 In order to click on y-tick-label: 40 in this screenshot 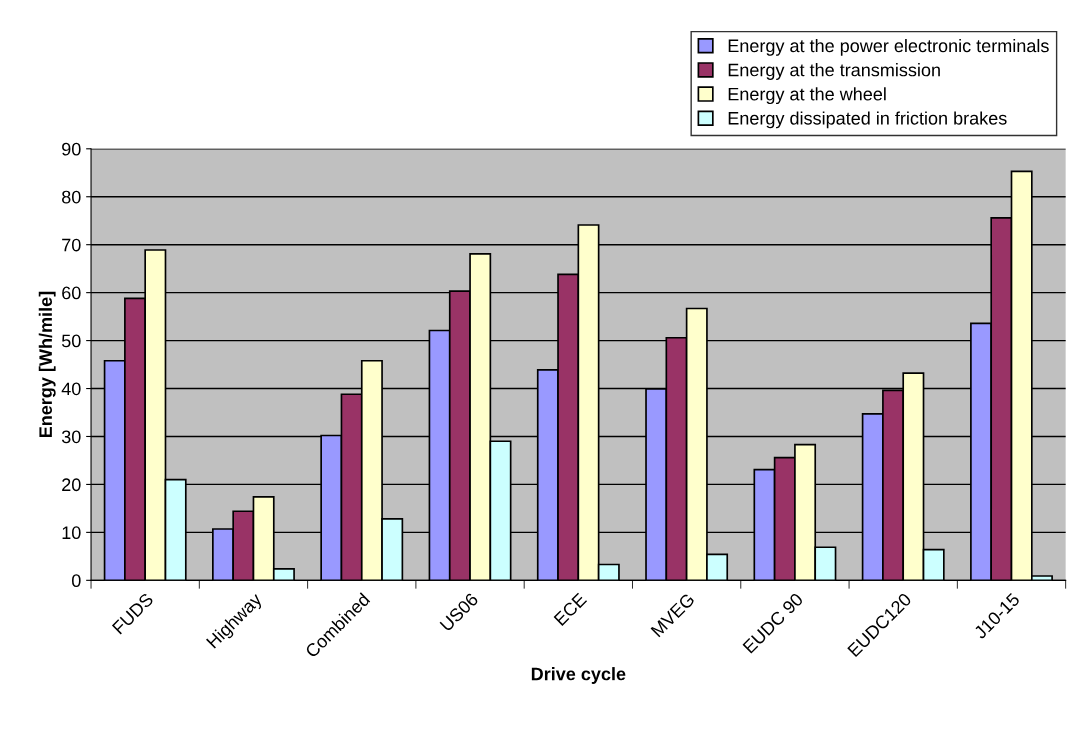, I will do `click(71, 389)`.